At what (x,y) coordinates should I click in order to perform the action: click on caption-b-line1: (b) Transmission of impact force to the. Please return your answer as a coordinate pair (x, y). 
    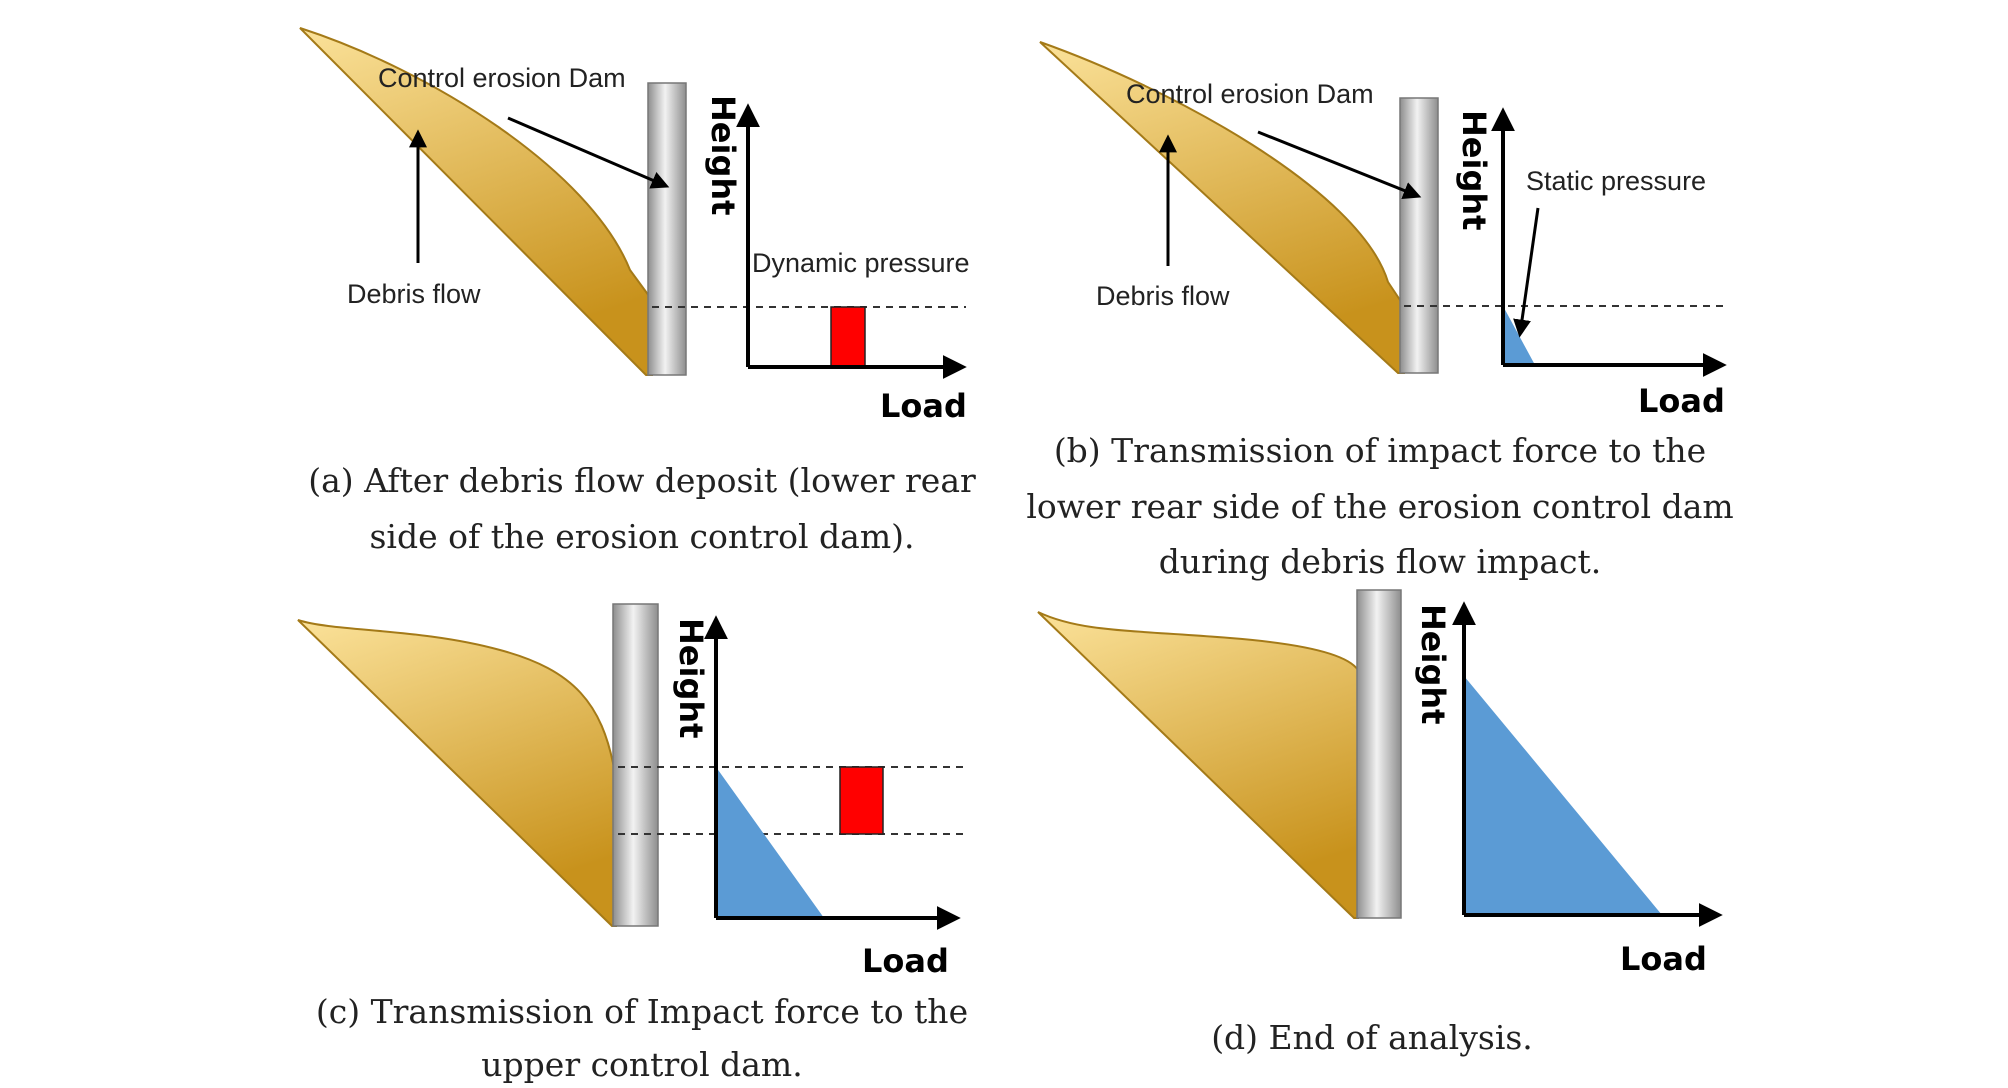
    Looking at the image, I should click on (1380, 450).